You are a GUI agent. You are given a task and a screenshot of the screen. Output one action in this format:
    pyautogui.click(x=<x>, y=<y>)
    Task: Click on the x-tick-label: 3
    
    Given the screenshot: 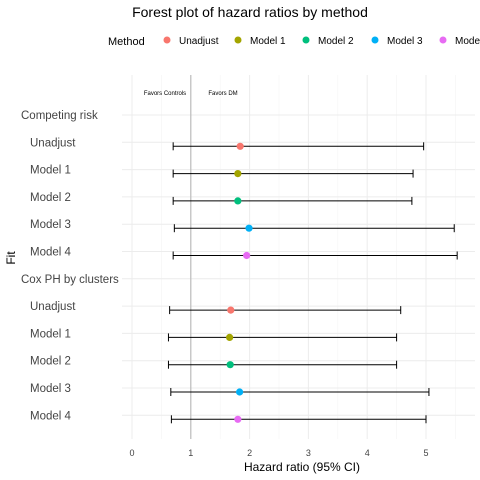 What is the action you would take?
    pyautogui.click(x=308, y=453)
    